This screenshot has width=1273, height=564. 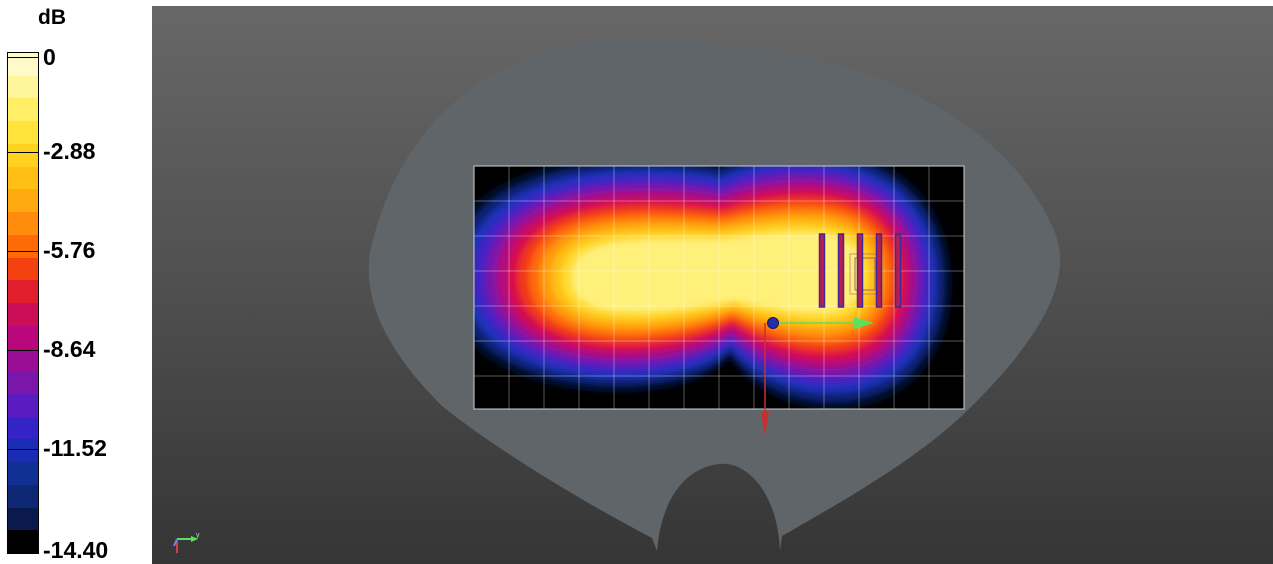 What do you see at coordinates (817, 376) in the screenshot?
I see `origin-marker-icon` at bounding box center [817, 376].